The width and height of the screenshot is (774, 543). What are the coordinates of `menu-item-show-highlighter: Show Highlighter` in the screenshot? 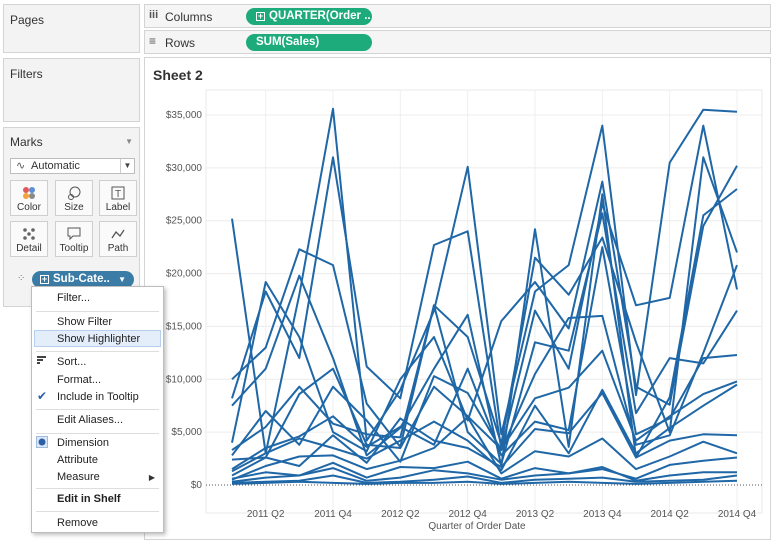 It's located at (99, 339).